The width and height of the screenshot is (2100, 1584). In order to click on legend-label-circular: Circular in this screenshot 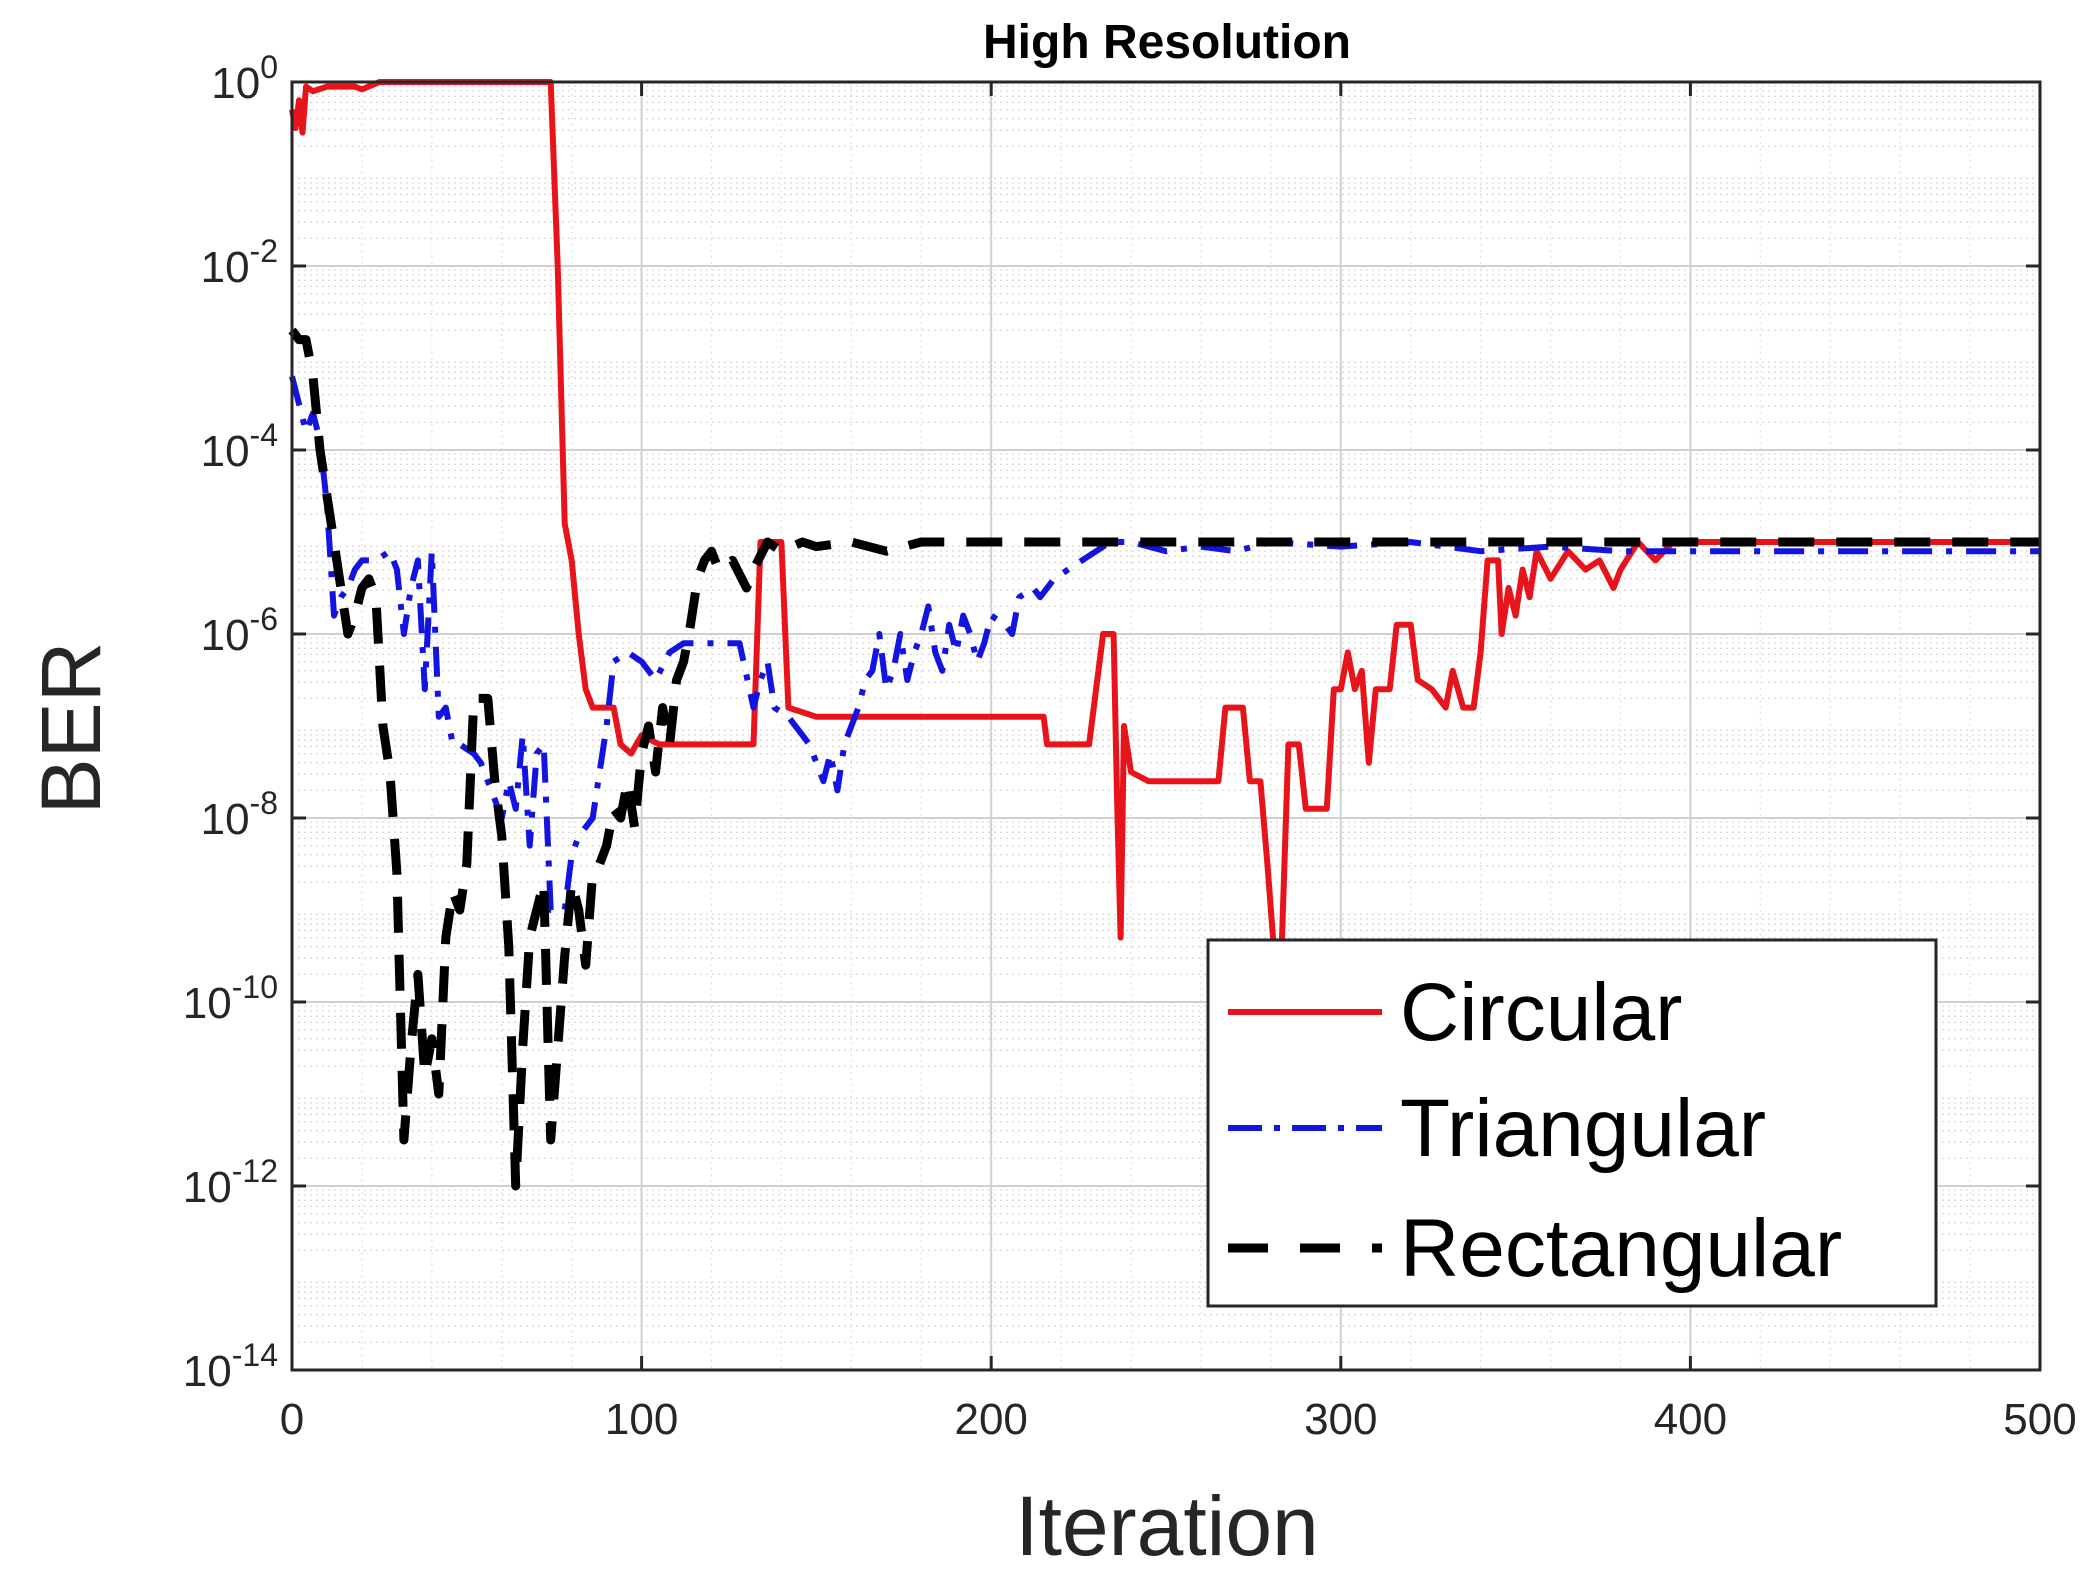, I will do `click(1541, 1012)`.